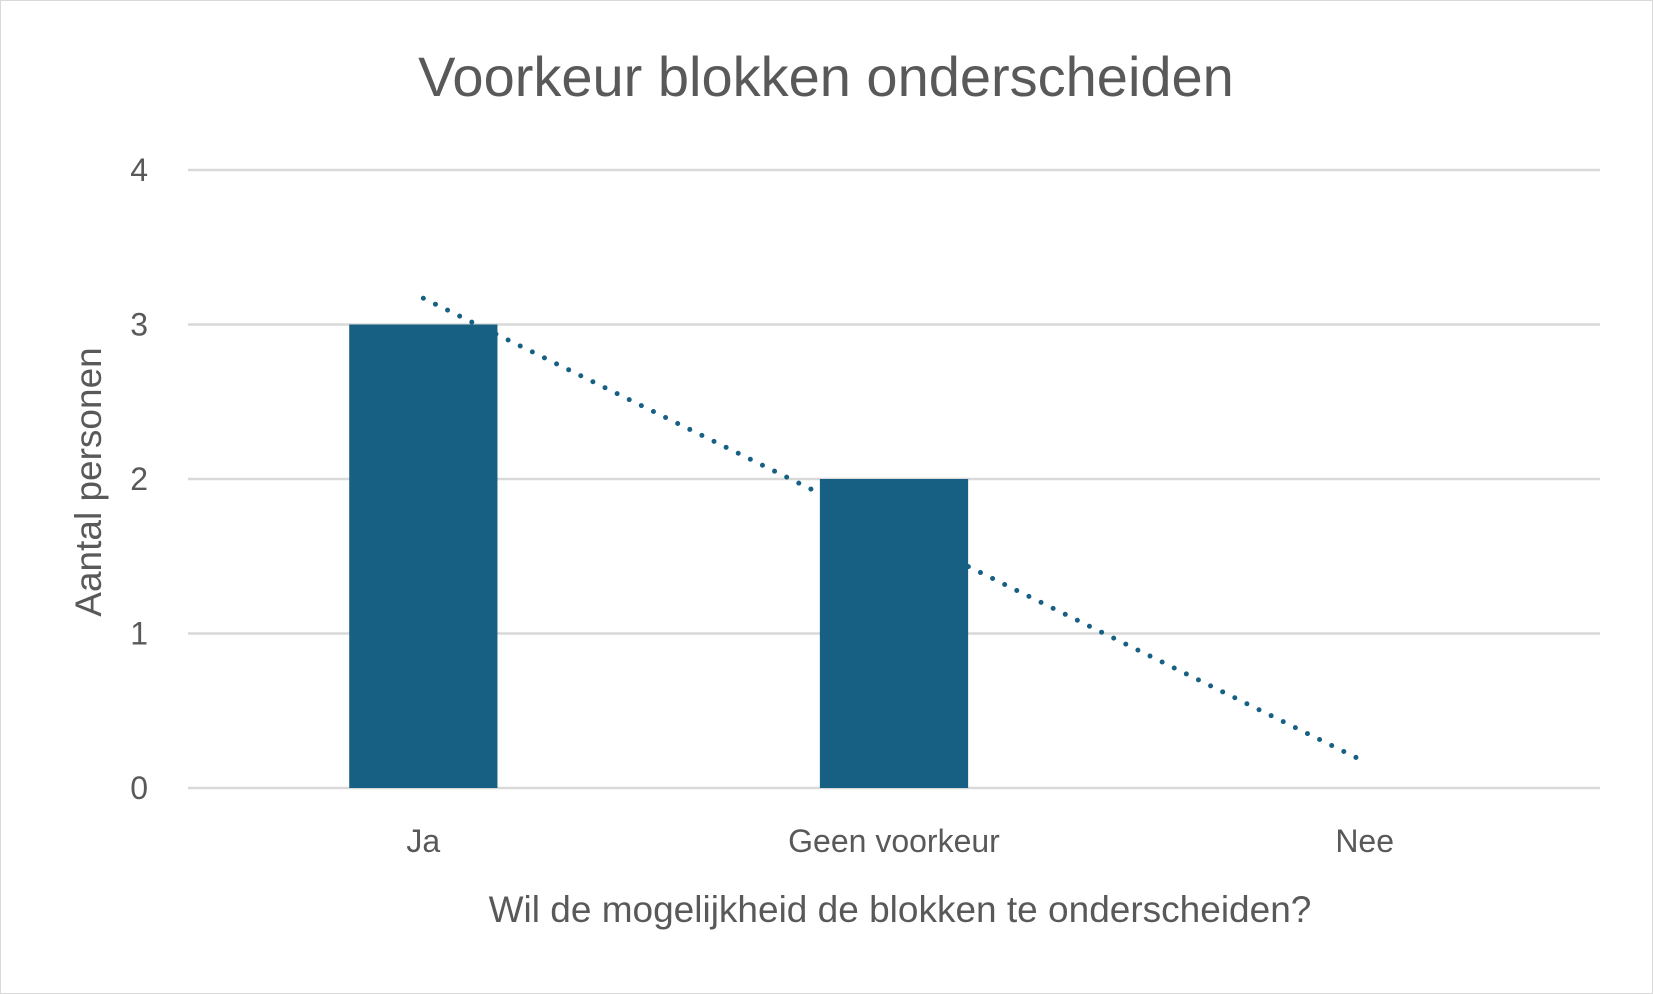 The image size is (1653, 994). I want to click on x-axis-ticks: Ja Geen voorkeur Nee, so click(900, 841).